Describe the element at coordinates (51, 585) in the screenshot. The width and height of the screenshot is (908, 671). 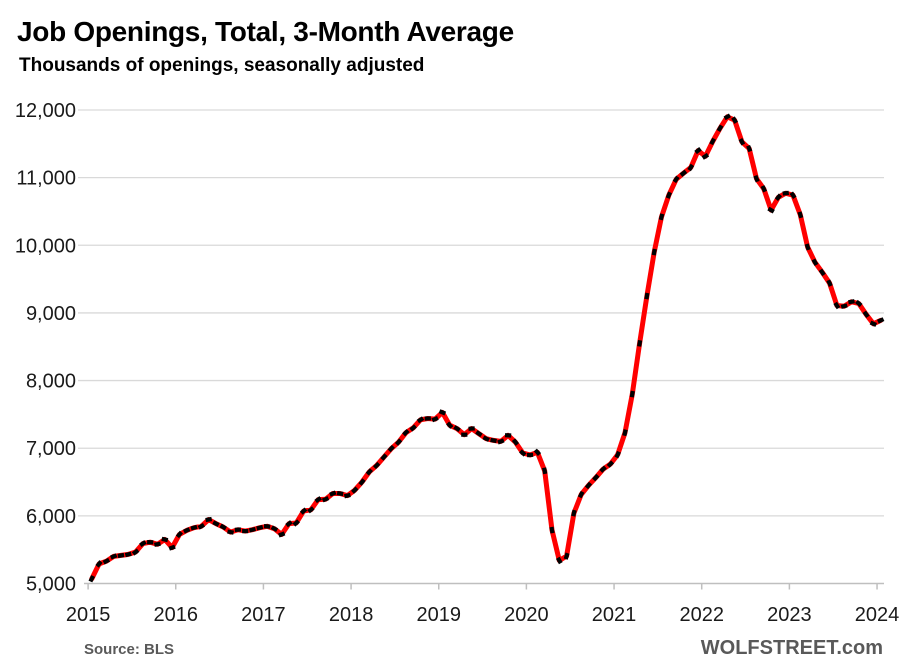
I see `y-axis-tick-label: 5,000` at that location.